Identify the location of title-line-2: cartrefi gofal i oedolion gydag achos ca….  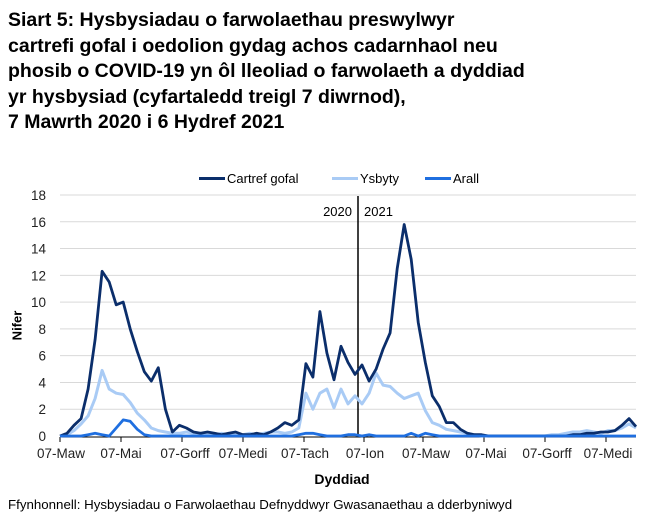
(253, 45).